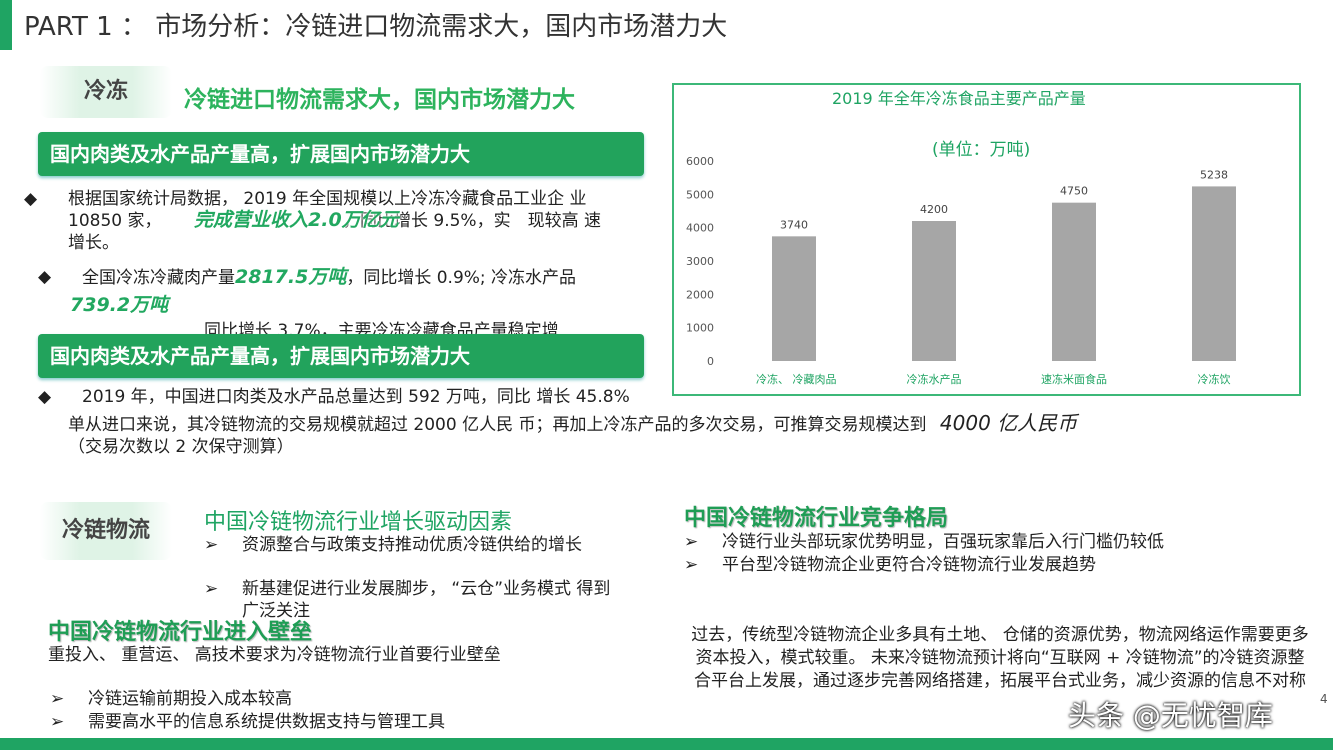 Image resolution: width=1333 pixels, height=750 pixels. What do you see at coordinates (296, 220) in the screenshot?
I see `highlight: 完成营业收入2.0万亿元` at bounding box center [296, 220].